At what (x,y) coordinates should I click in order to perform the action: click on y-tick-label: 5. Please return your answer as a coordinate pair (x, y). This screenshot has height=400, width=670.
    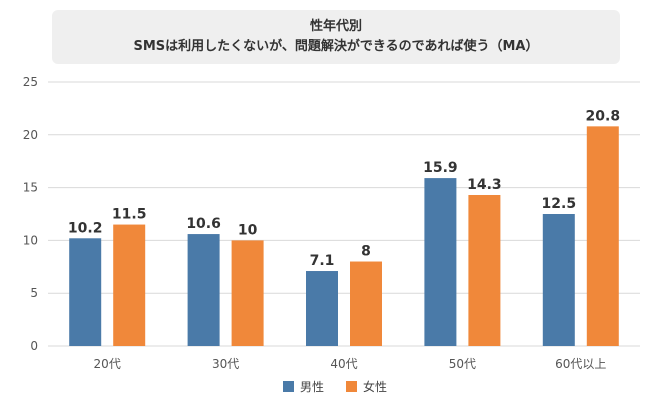
    Looking at the image, I should click on (34, 293).